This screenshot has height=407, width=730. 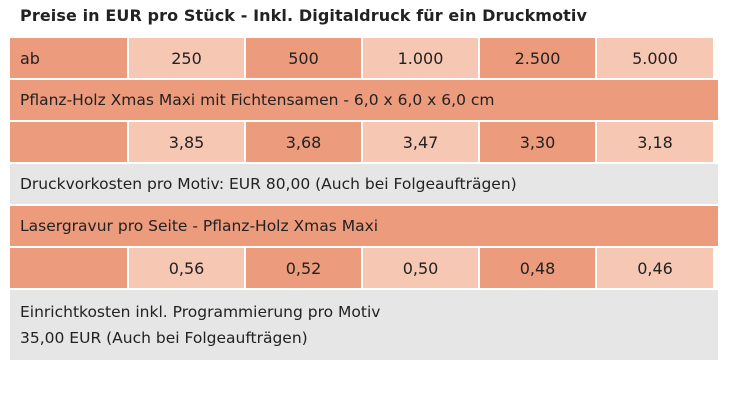 What do you see at coordinates (420, 142) in the screenshot?
I see `product1-price-1000: 3,47` at bounding box center [420, 142].